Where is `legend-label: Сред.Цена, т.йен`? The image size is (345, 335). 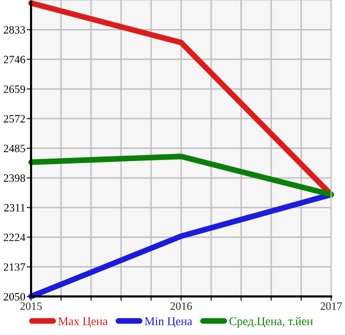
legend-label: Сред.Цена, т.йен is located at coordinates (271, 322).